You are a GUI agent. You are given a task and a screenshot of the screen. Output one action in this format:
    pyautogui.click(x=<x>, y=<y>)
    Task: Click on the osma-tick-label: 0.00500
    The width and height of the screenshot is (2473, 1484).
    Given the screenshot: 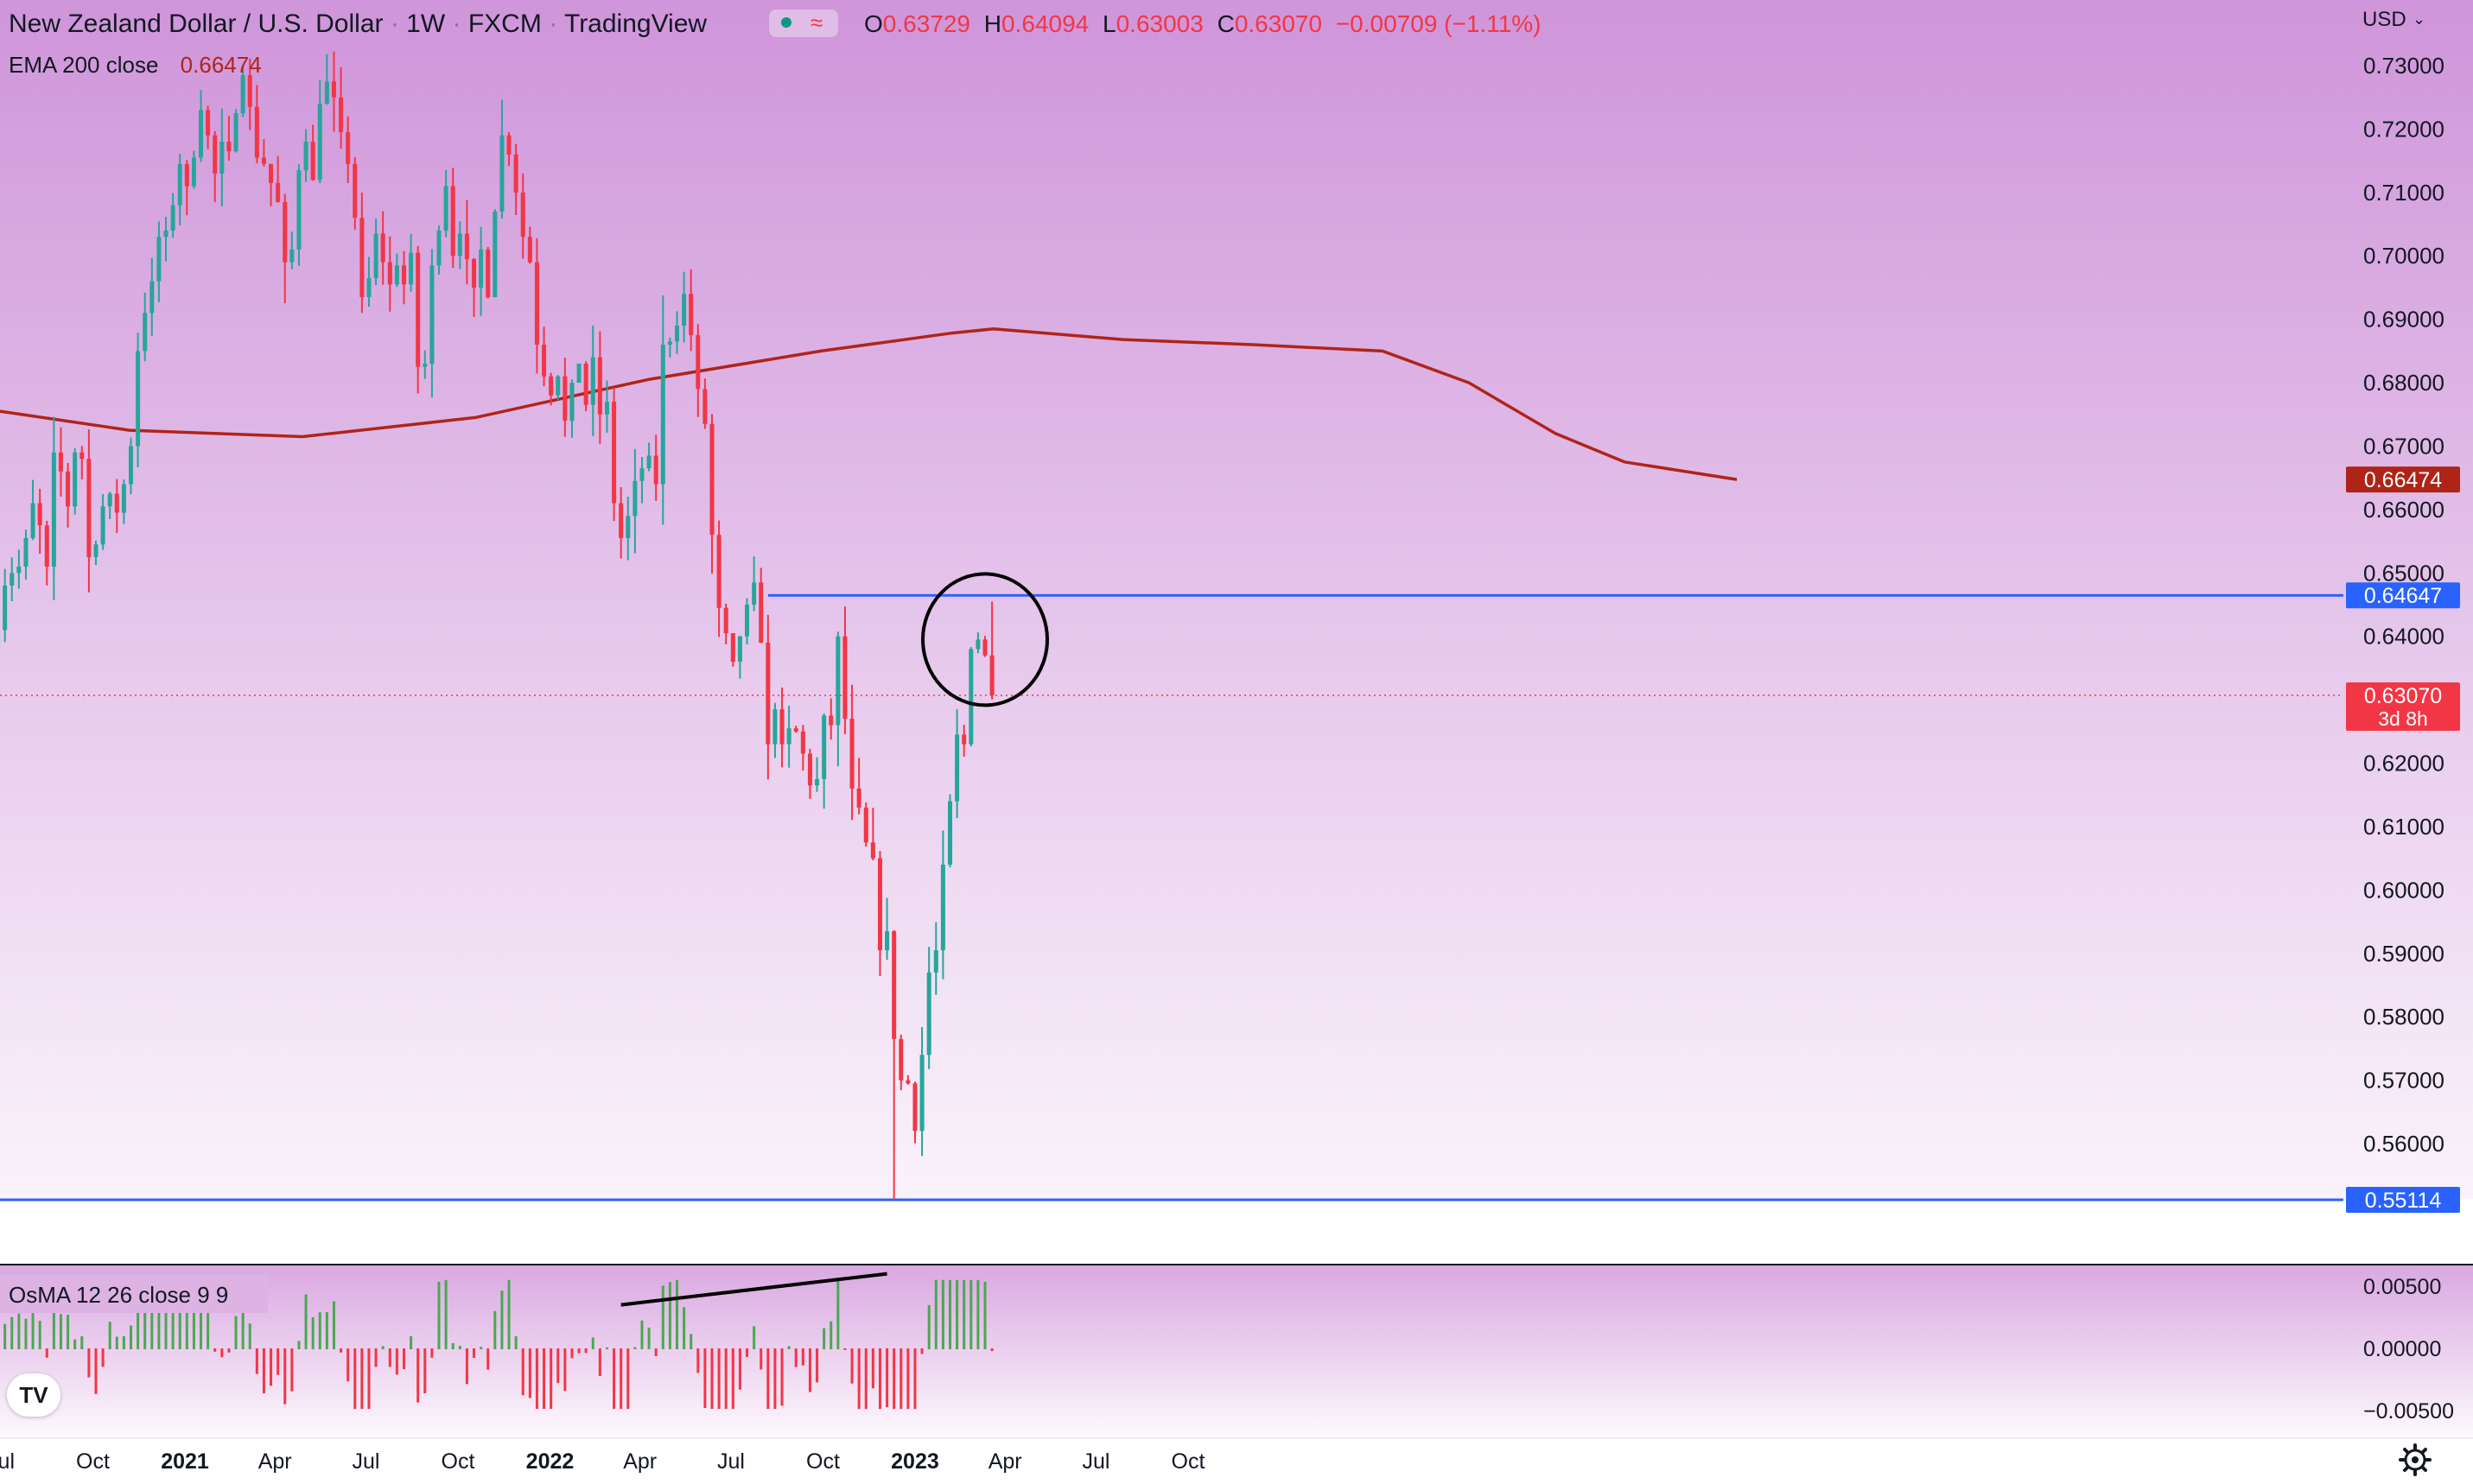 What is the action you would take?
    pyautogui.click(x=2402, y=1287)
    